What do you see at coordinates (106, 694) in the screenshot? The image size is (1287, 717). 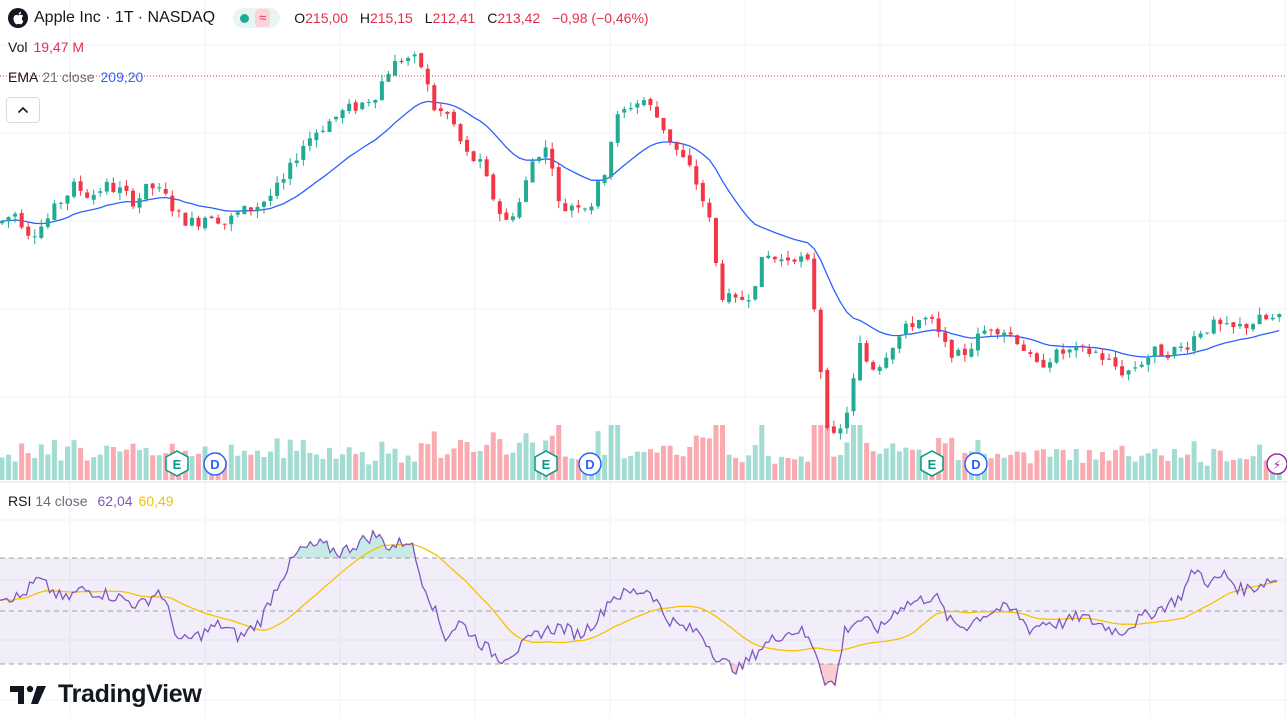 I see `tradingview-logo: TradingView` at bounding box center [106, 694].